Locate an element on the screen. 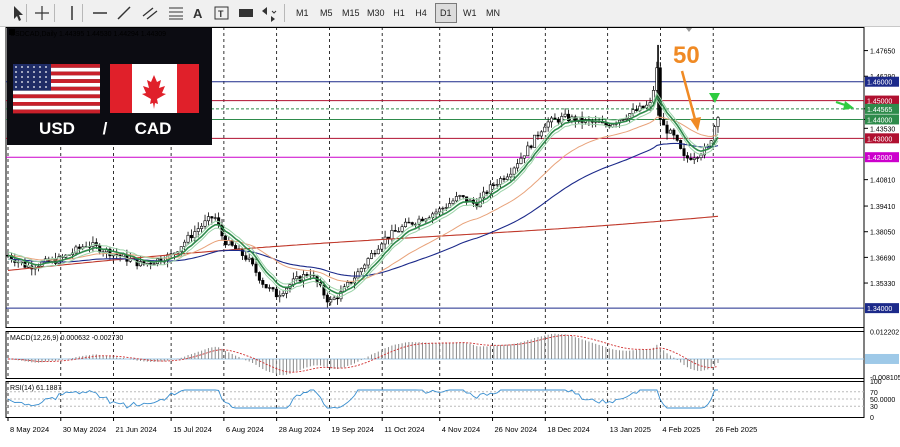 Image resolution: width=900 pixels, height=447 pixels. timeframe-m5-button: M5 is located at coordinates (326, 13).